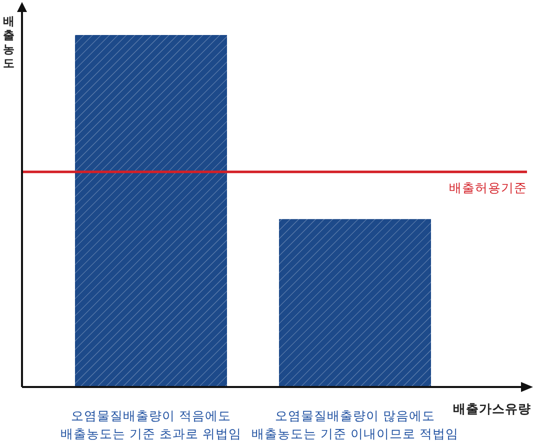 This screenshot has height=443, width=534. Describe the element at coordinates (9, 42) in the screenshot. I see `y-axis-title: 배출농도` at that location.